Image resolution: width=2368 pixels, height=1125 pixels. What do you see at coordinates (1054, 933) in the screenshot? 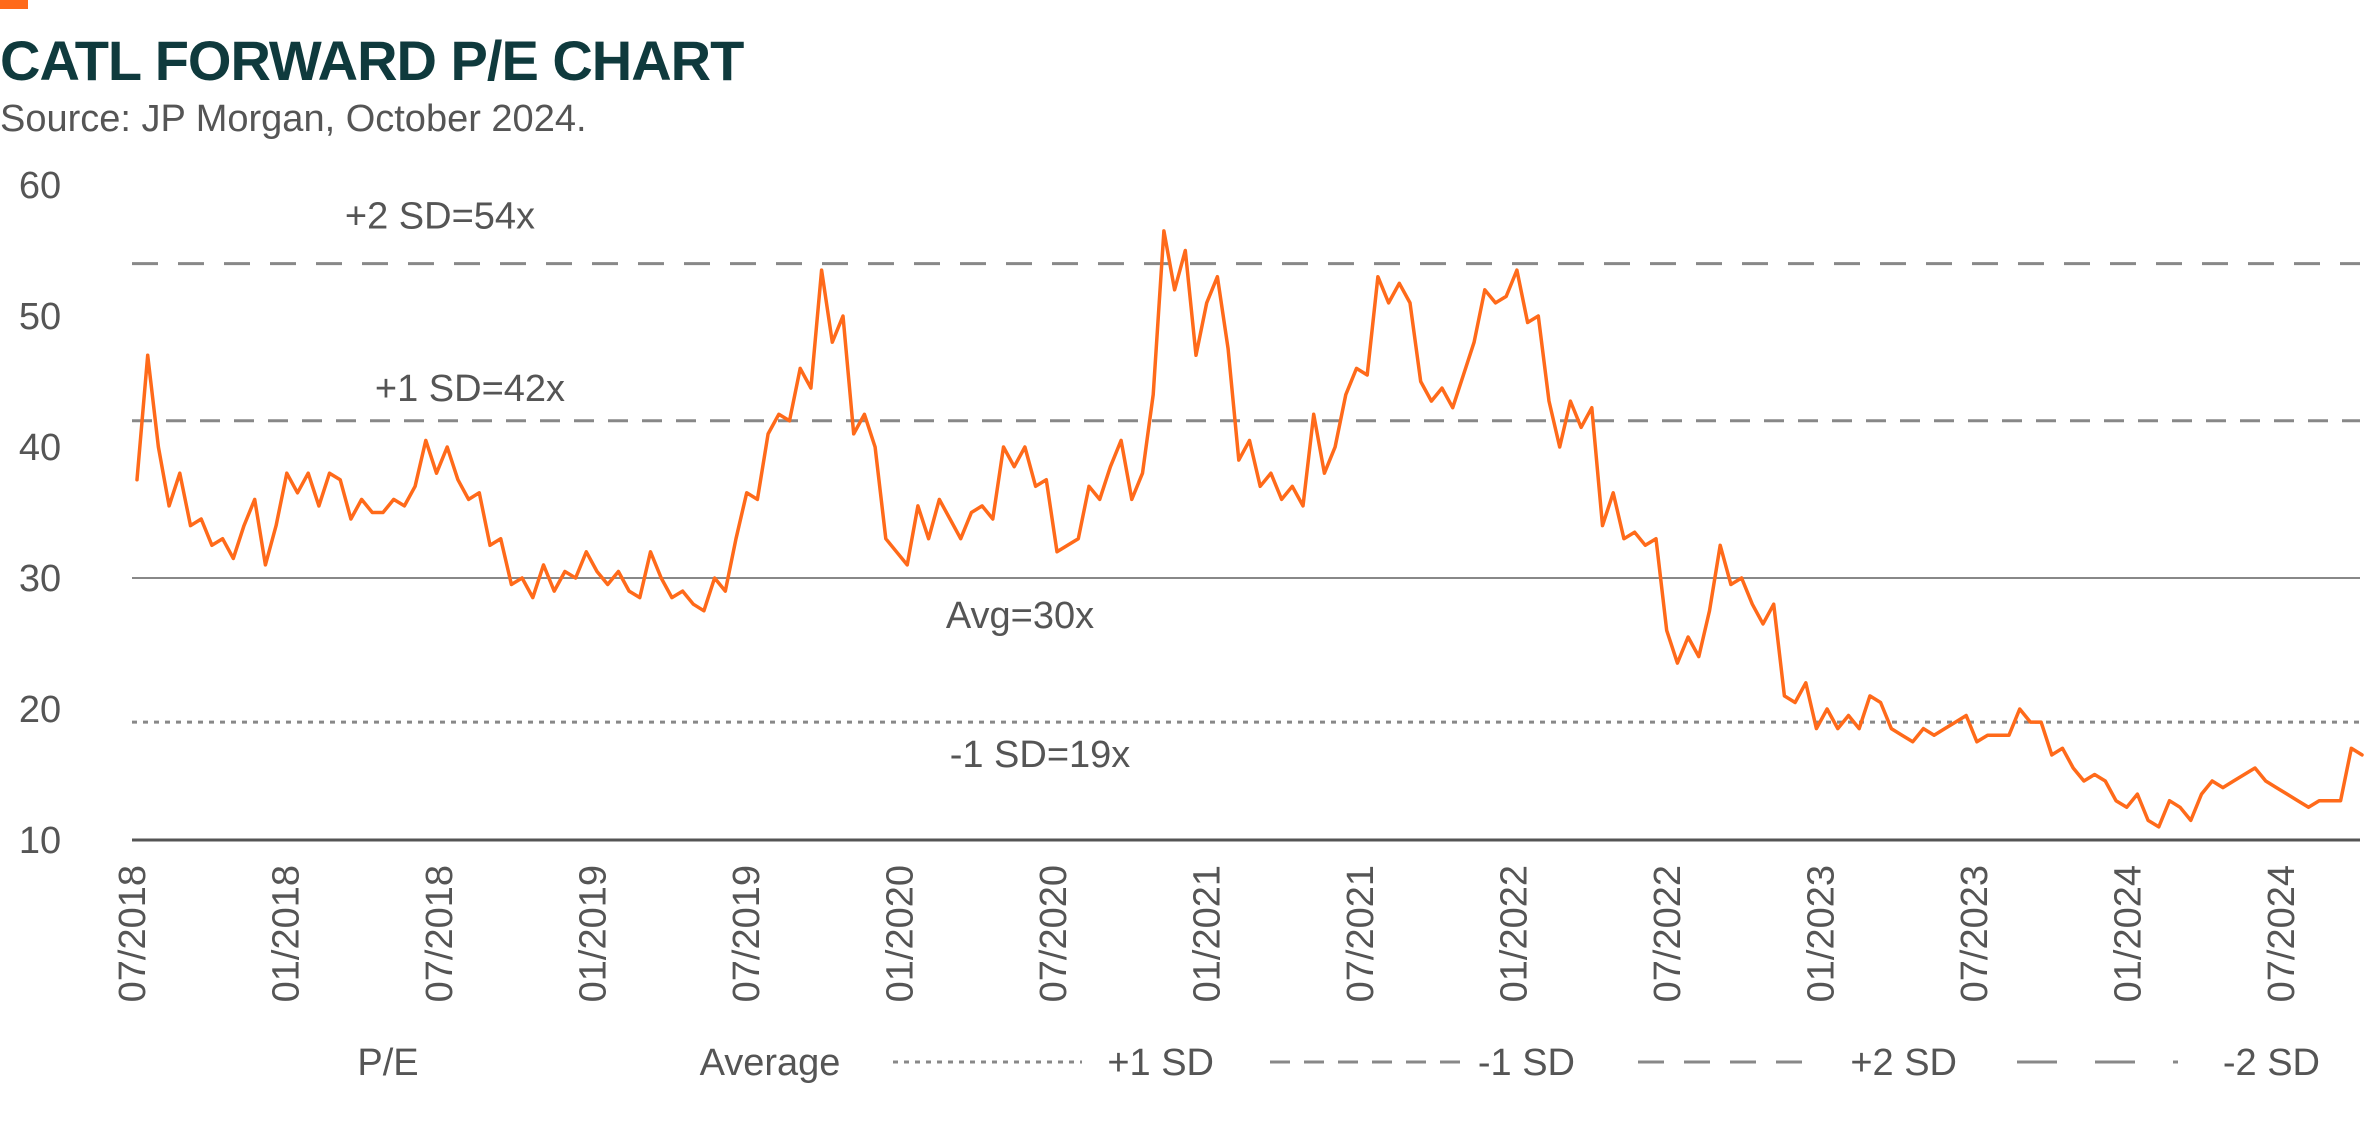
I see `x-tick-label: 07/2020` at bounding box center [1054, 933].